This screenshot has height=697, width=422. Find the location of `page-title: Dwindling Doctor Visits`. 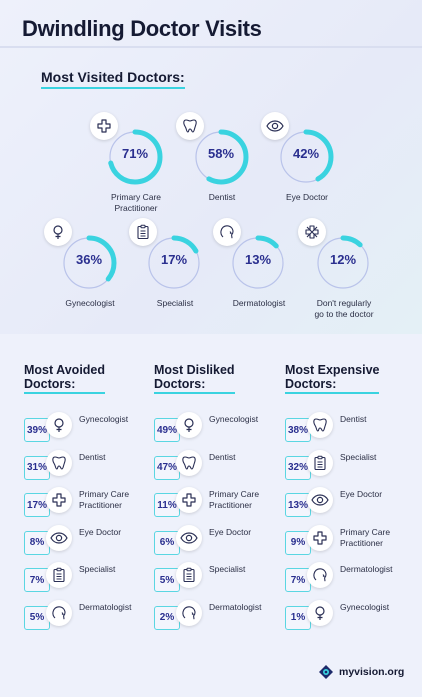

page-title: Dwindling Doctor Visits is located at coordinates (142, 28).